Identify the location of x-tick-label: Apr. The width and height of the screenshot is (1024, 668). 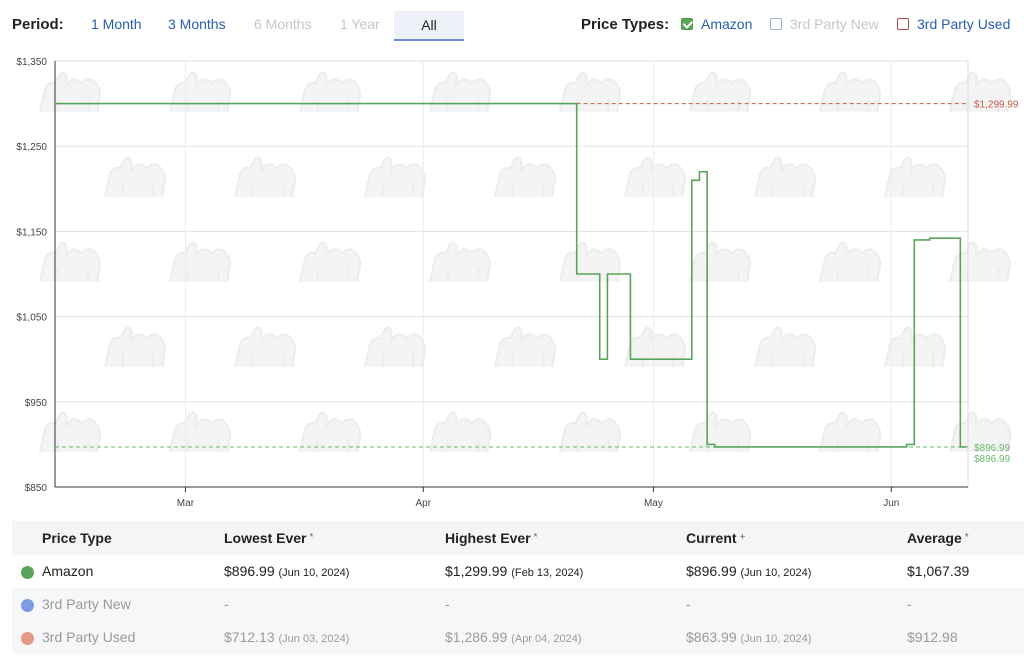
(423, 503).